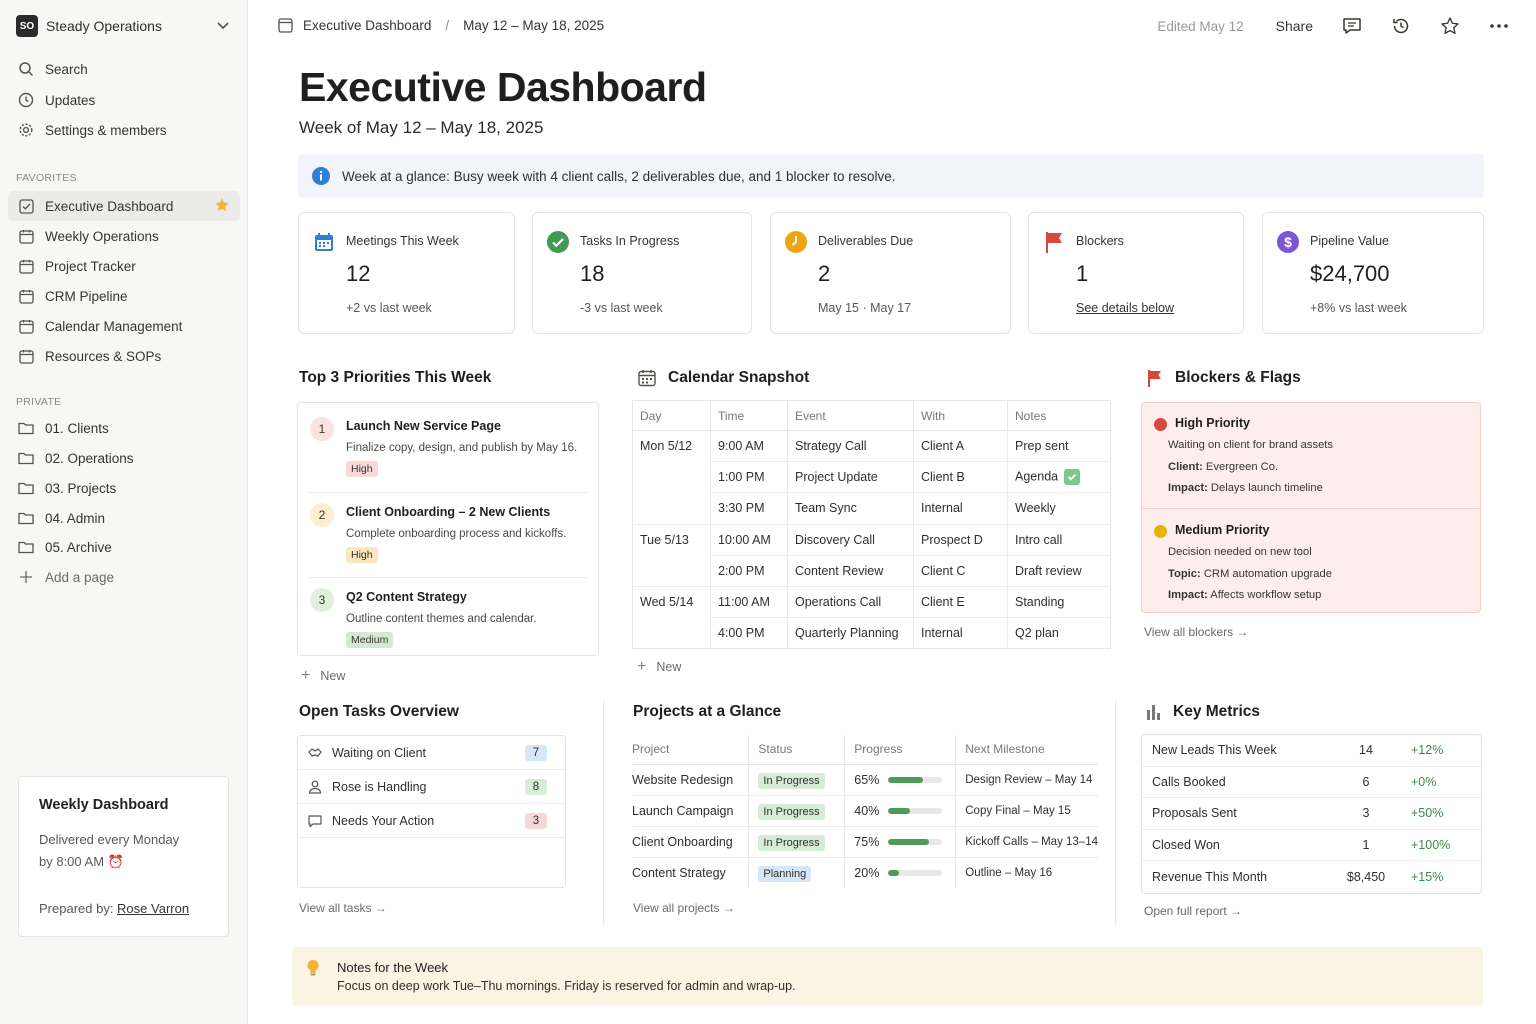  What do you see at coordinates (323, 676) in the screenshot?
I see `add-priority-button: + New` at bounding box center [323, 676].